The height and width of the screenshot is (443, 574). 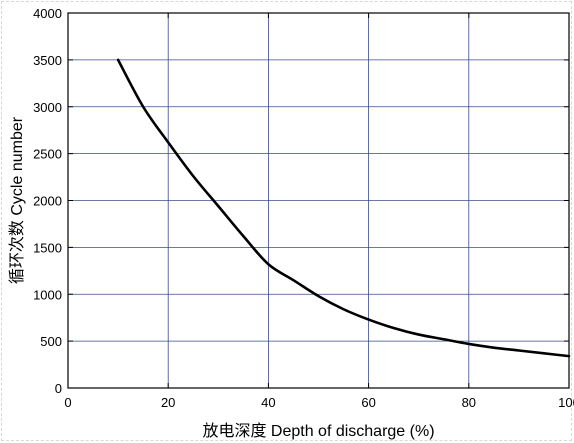 I want to click on y-tick-label: 500, so click(x=51, y=341).